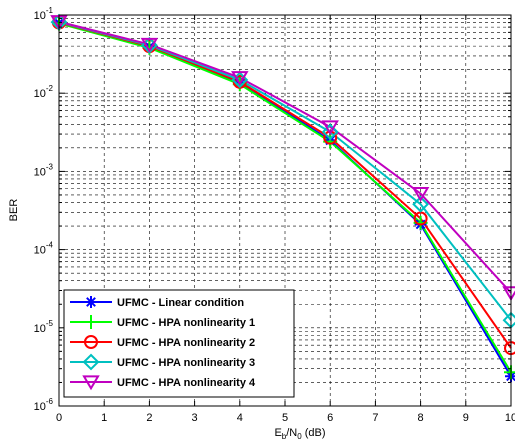  What do you see at coordinates (180, 303) in the screenshot?
I see `legend-label: UFMC - Linear condition` at bounding box center [180, 303].